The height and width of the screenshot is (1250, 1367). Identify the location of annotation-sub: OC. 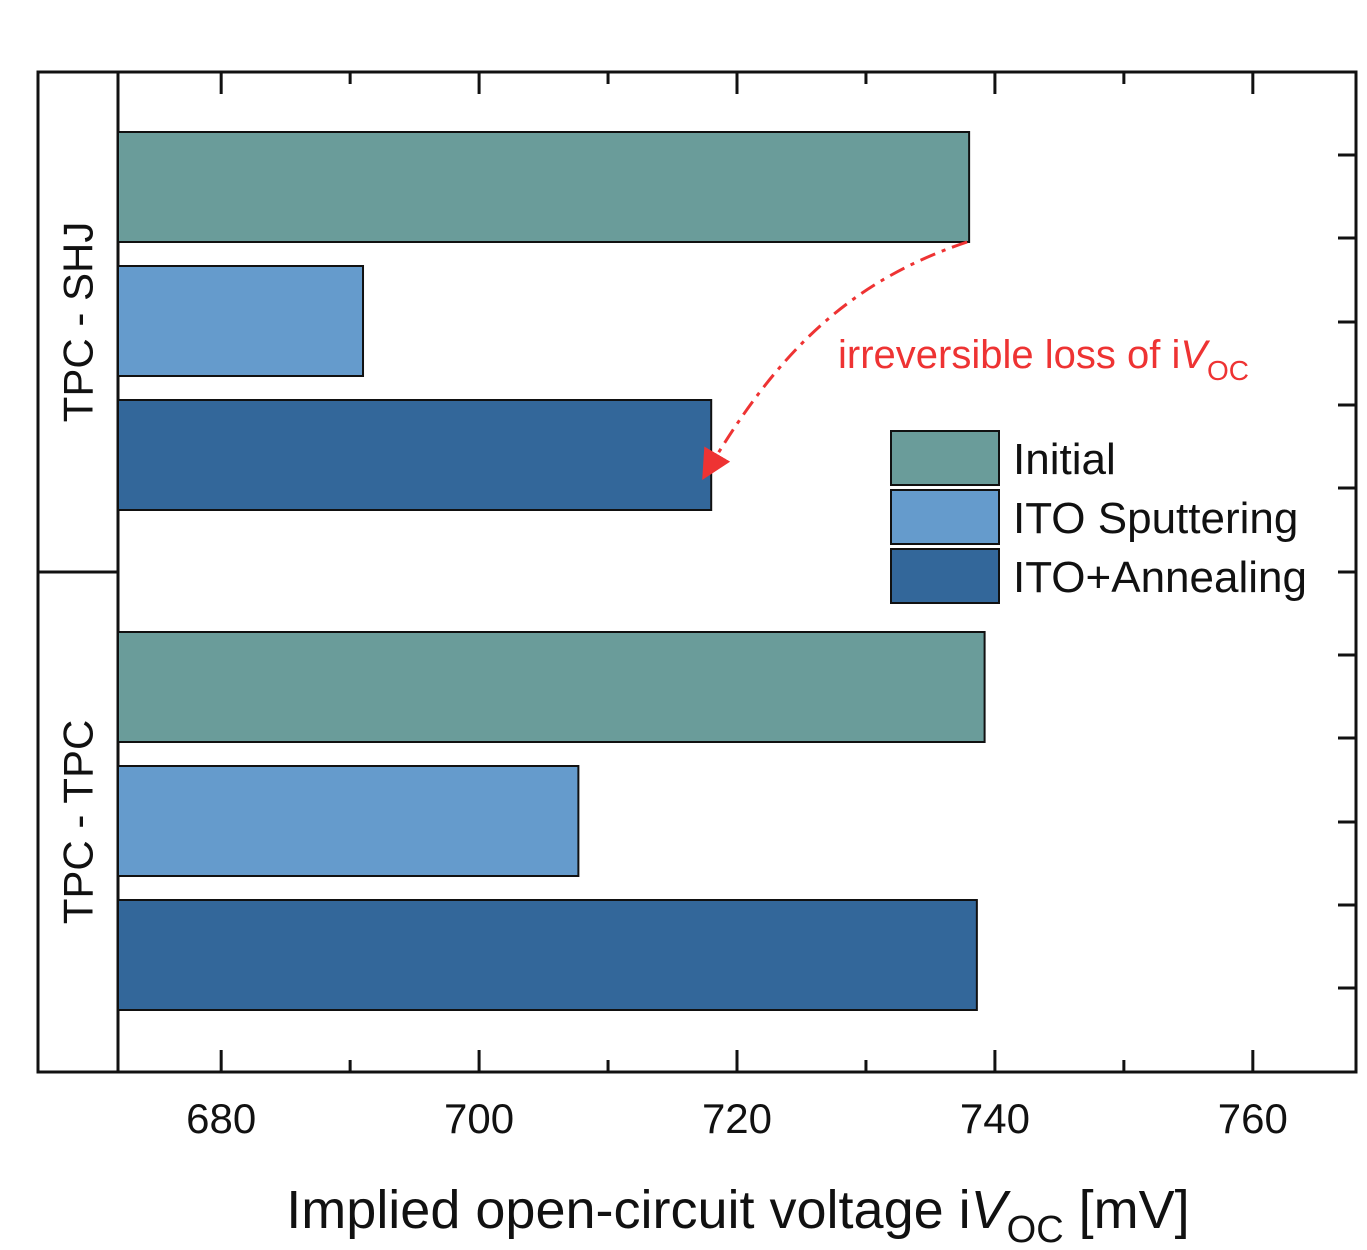
(1228, 370).